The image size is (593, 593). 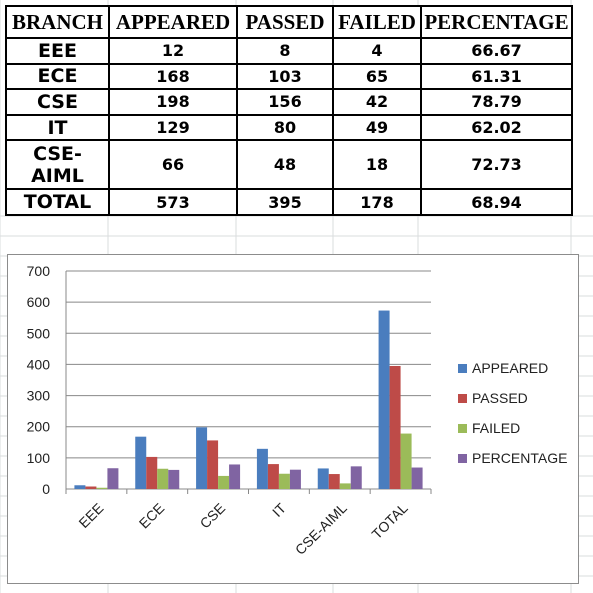 I want to click on failed-cell: 49, so click(x=377, y=127).